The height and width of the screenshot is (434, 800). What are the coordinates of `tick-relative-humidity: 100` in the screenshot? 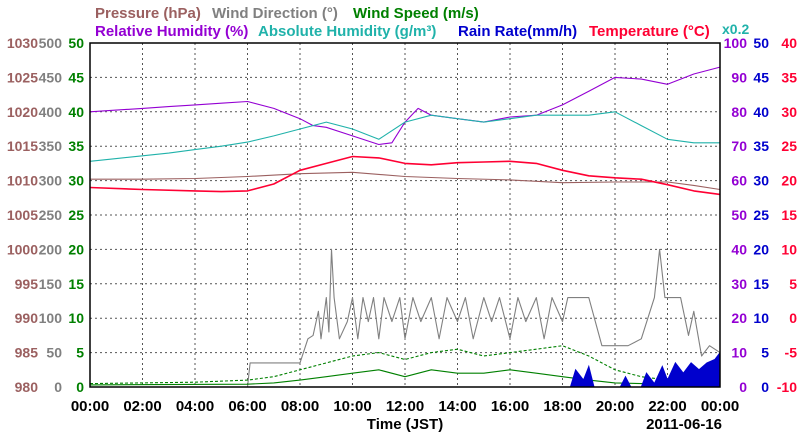 It's located at (736, 43).